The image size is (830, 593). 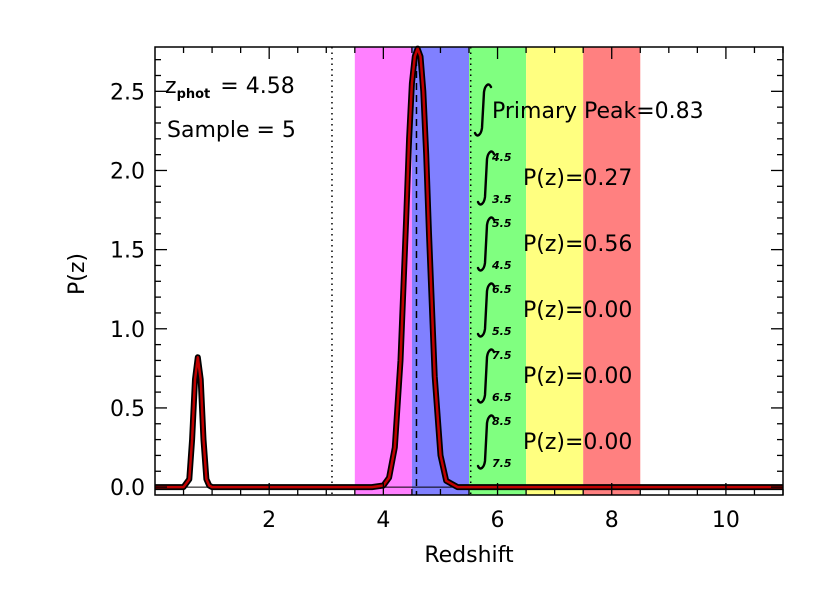 What do you see at coordinates (127, 171) in the screenshot?
I see `y-tick-label: 2.0` at bounding box center [127, 171].